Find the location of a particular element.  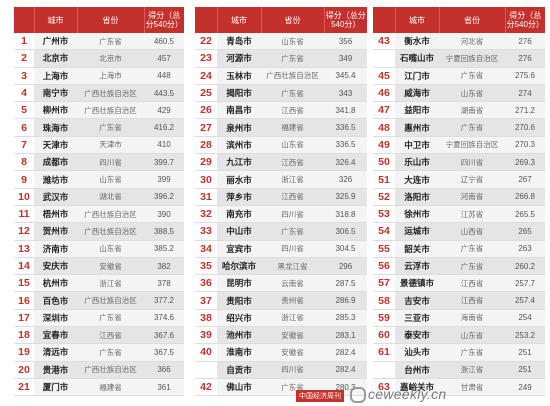

rank-cell: 25 is located at coordinates (206, 93).